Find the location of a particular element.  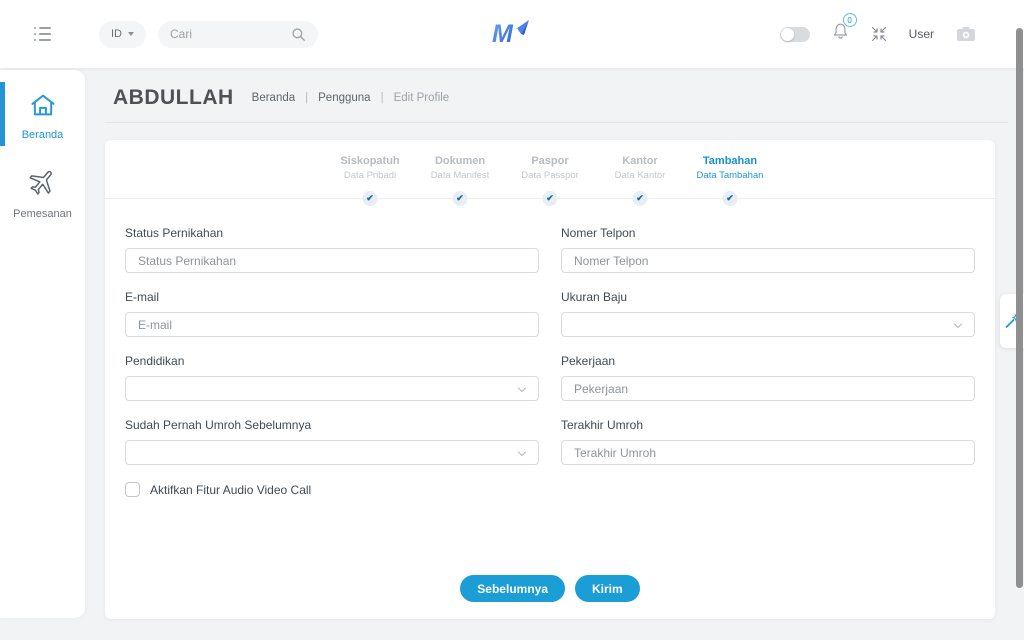

field-ukuran-baju: Ukuran Baju is located at coordinates (768, 313).